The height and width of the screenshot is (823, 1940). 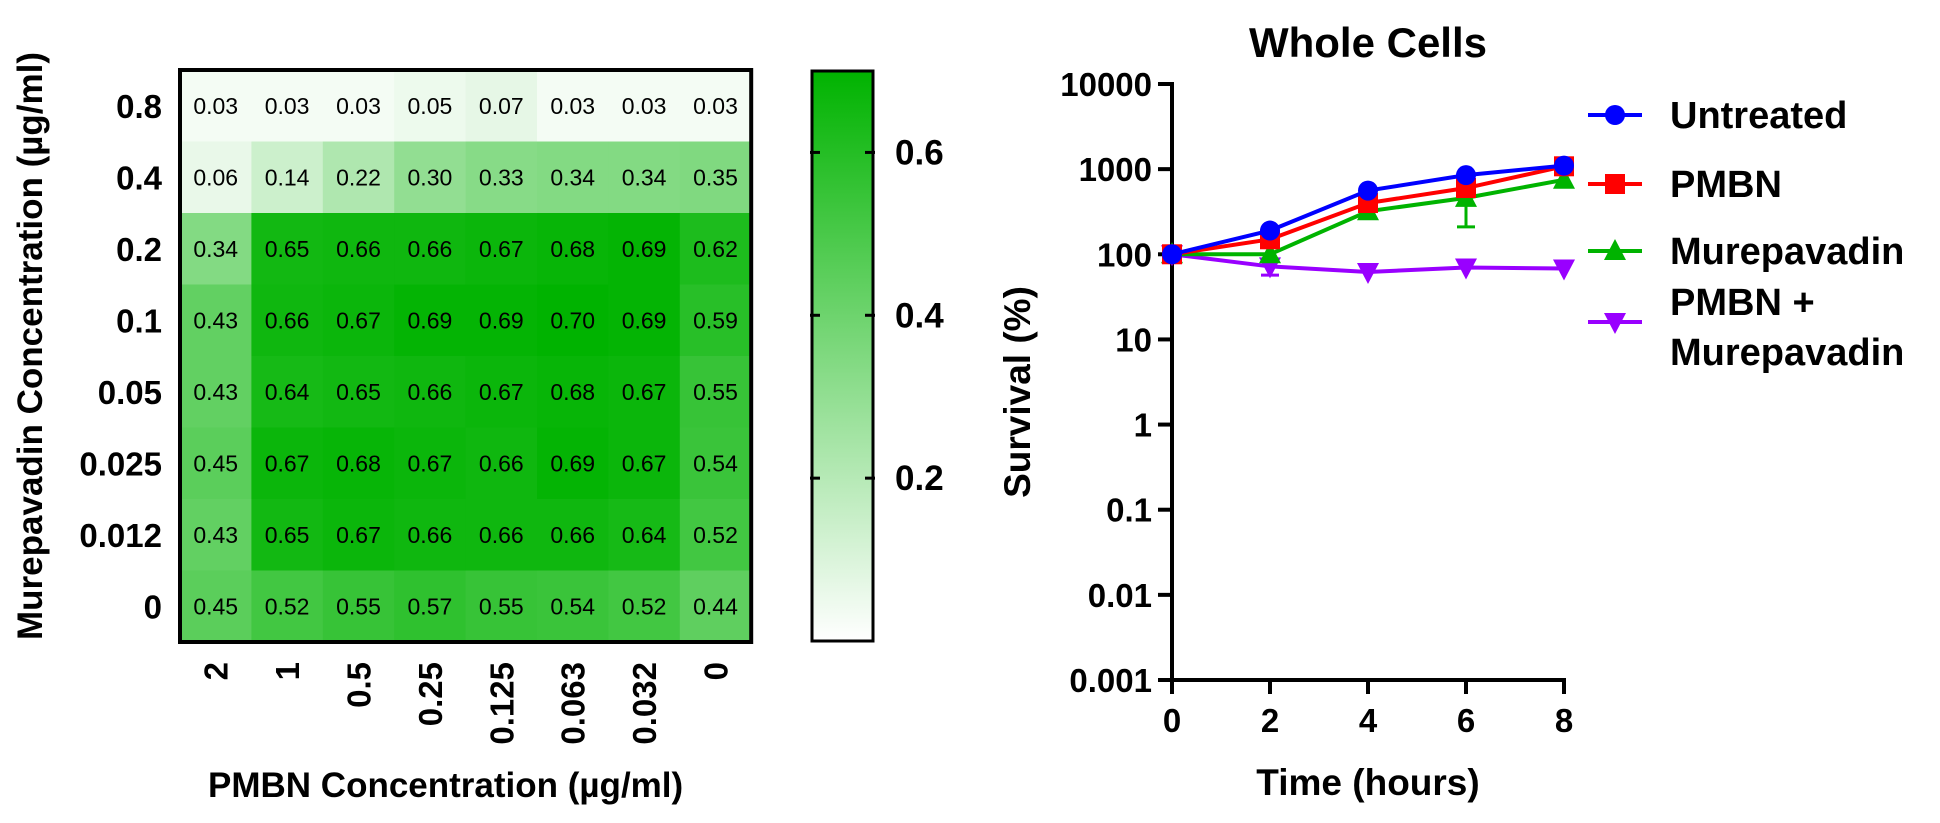 What do you see at coordinates (644, 703) in the screenshot?
I see `heatmap-x-tick-label: 0.032` at bounding box center [644, 703].